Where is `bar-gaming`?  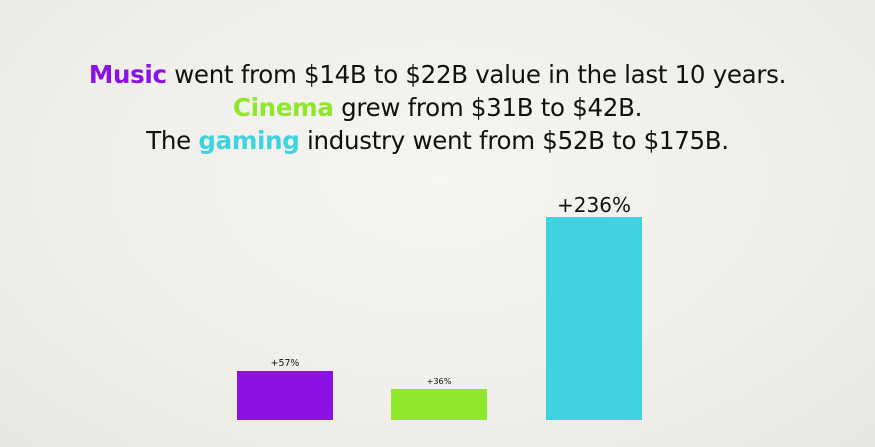 bar-gaming is located at coordinates (594, 318).